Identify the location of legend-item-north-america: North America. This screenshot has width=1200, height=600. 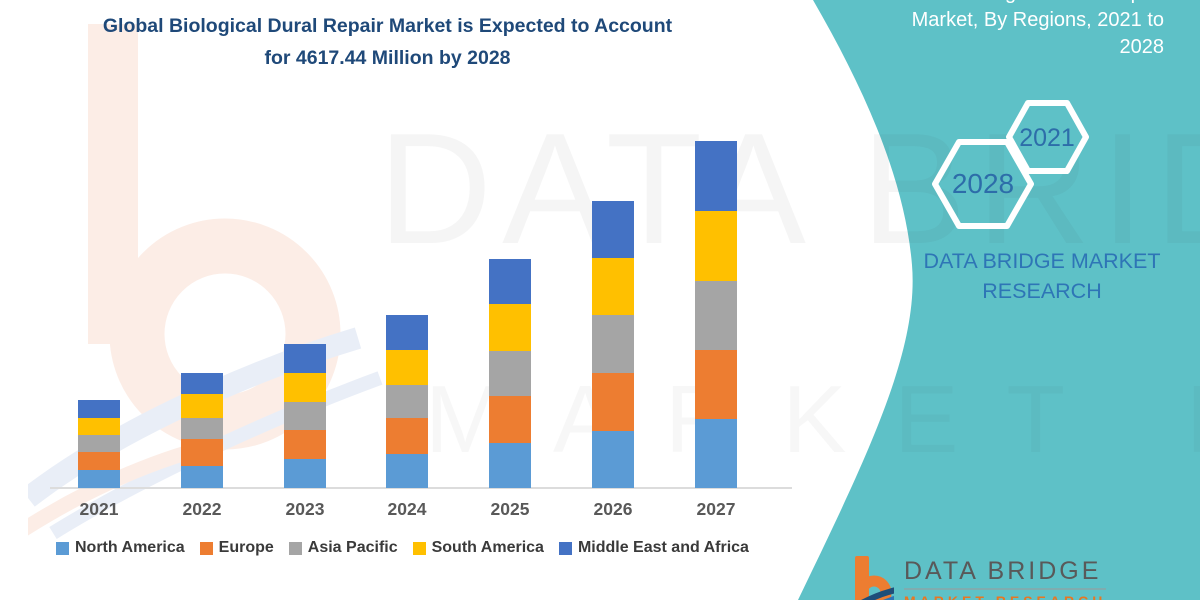
(120, 548).